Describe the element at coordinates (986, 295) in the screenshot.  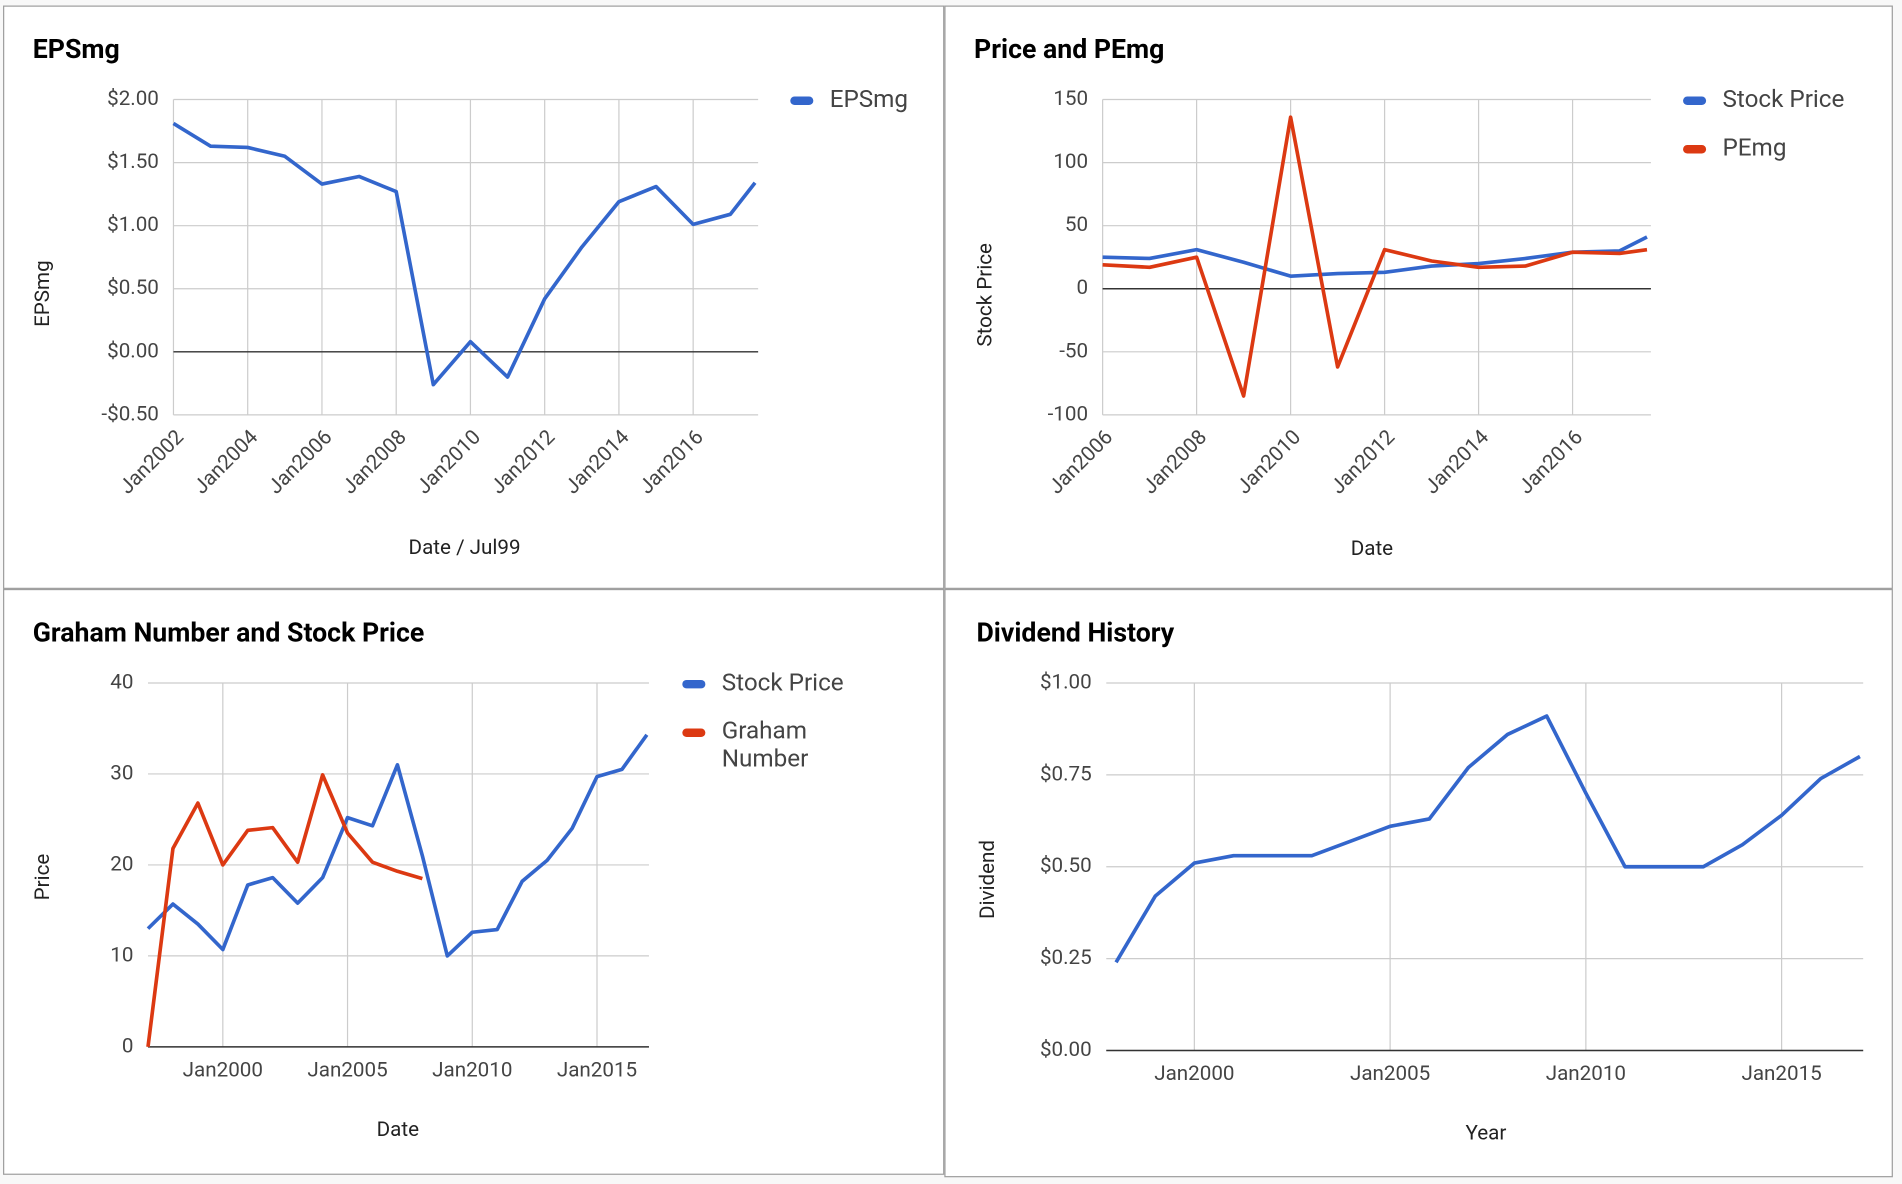
I see `y-axis-label: Stock Price` at that location.